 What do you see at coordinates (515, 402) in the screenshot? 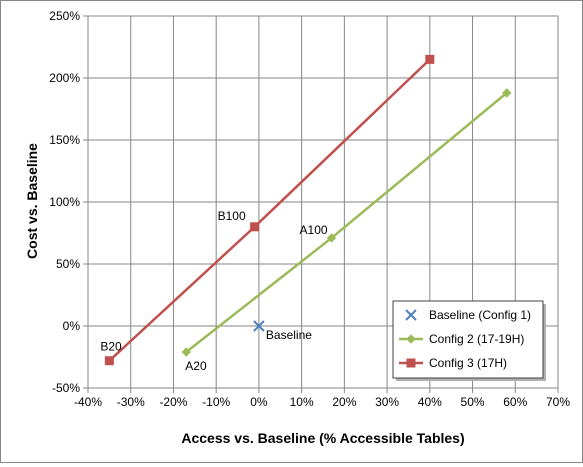
I see `x-tick-label: 60%` at bounding box center [515, 402].